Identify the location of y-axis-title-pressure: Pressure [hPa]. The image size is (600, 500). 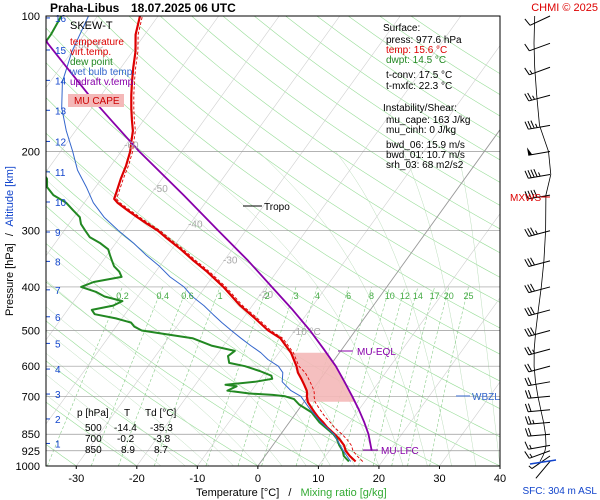
(10, 279).